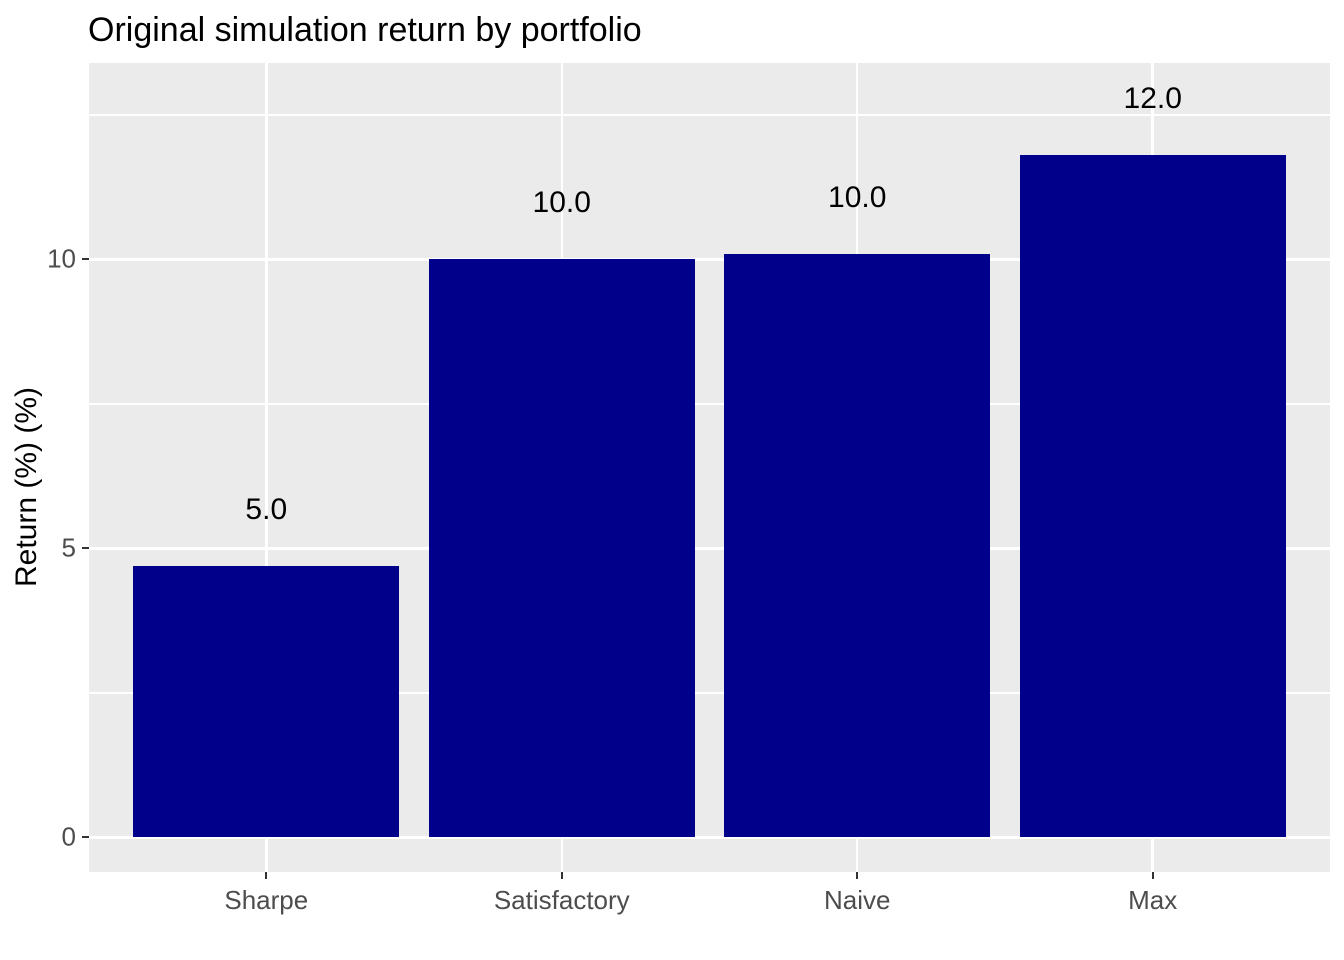 This screenshot has width=1344, height=960. What do you see at coordinates (1152, 496) in the screenshot?
I see `bar-max` at bounding box center [1152, 496].